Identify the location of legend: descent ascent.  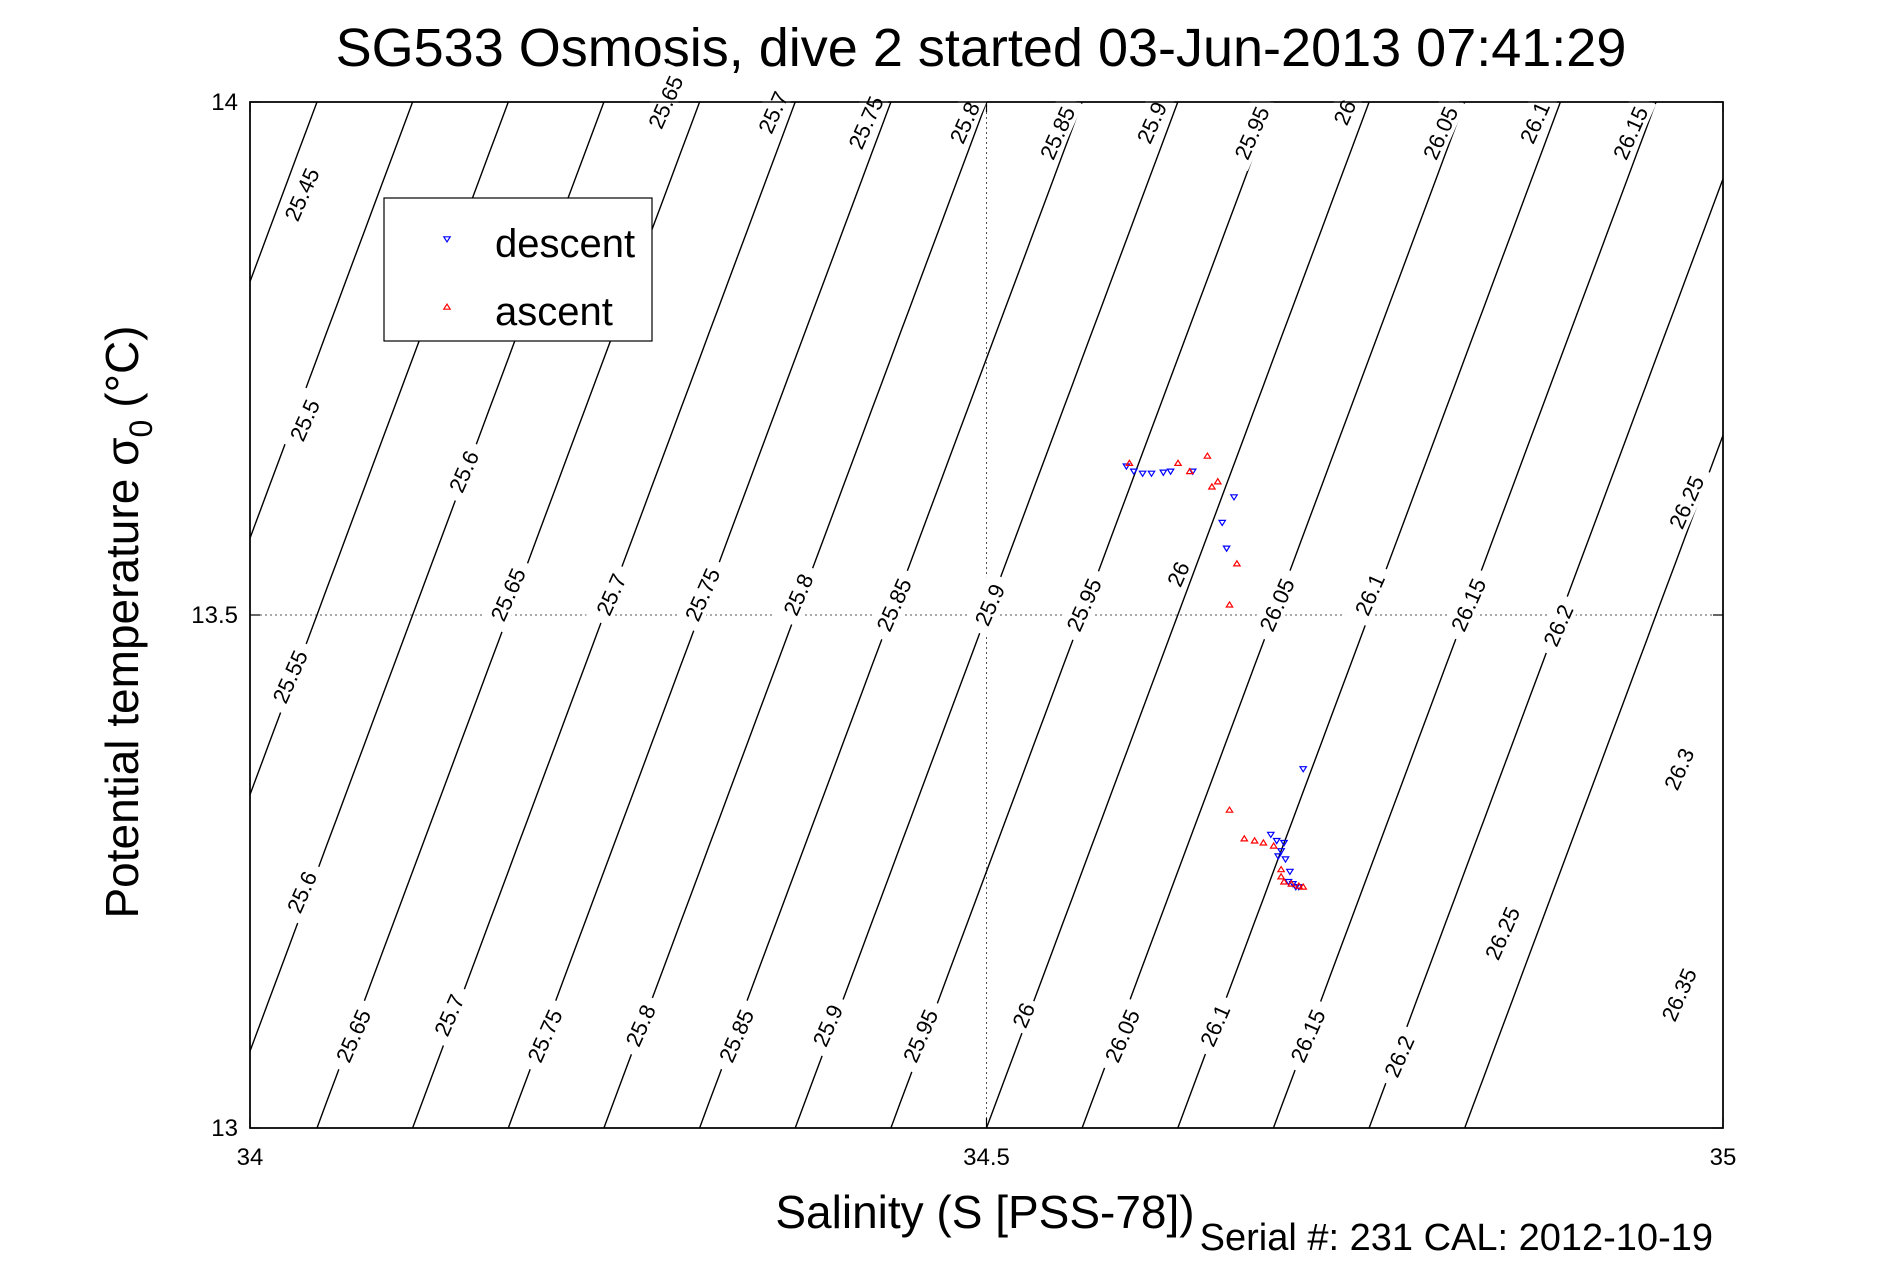
(518, 269).